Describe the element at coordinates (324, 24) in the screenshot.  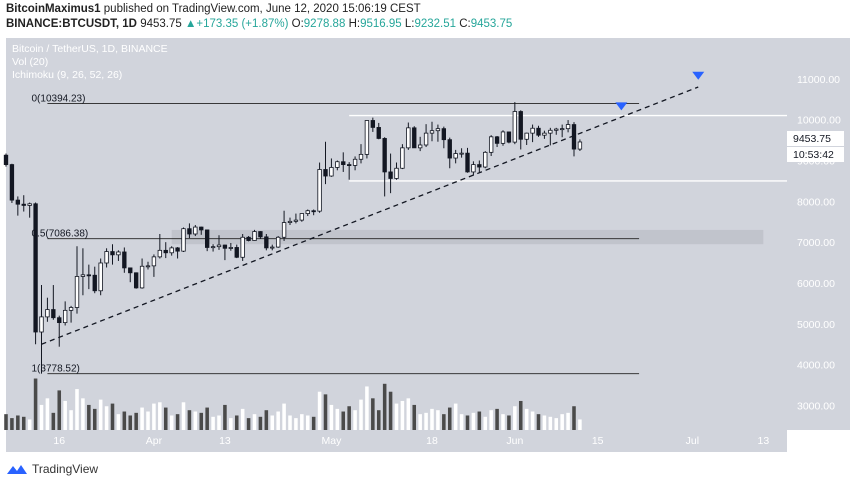
I see `open-value: 9278.88` at that location.